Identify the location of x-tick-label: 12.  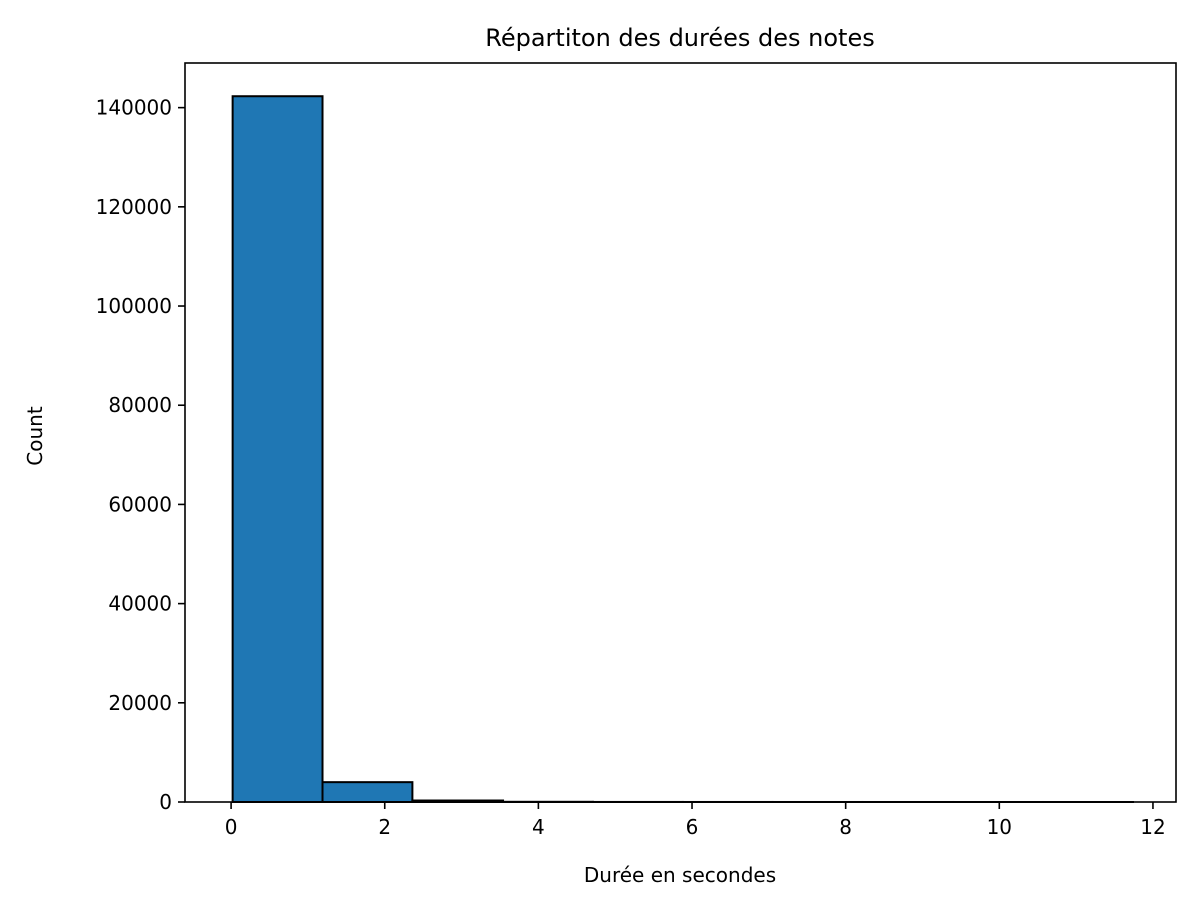
(1152, 827).